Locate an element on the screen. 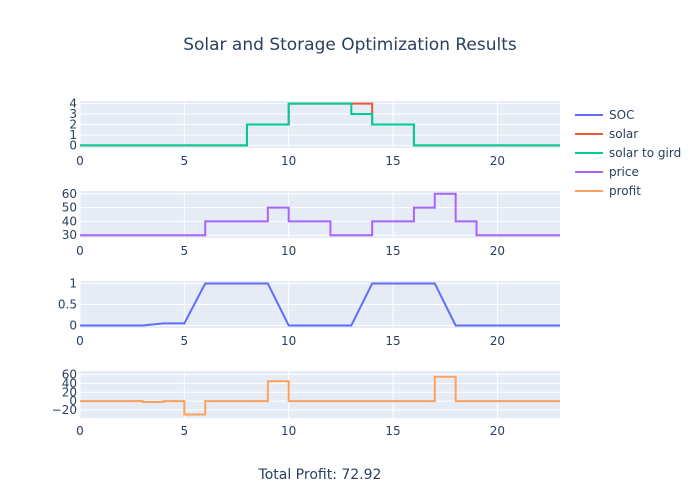  subplot-3: 0 5 10 15 20 0 0.5 1 is located at coordinates (309, 312).